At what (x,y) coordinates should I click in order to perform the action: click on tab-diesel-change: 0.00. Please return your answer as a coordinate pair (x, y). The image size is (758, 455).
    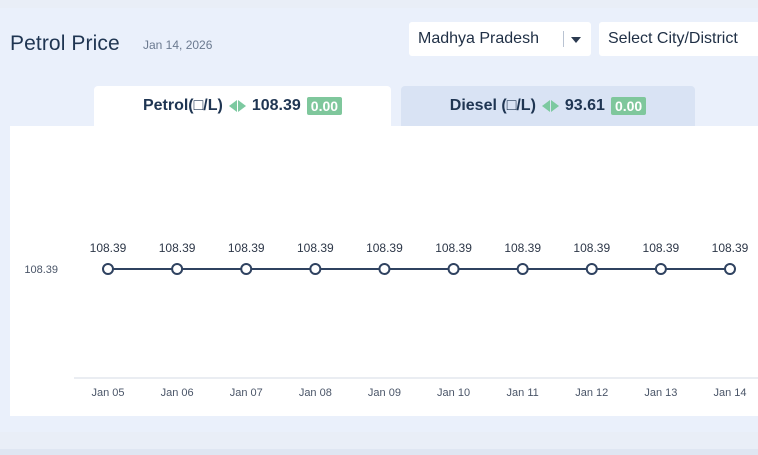
    Looking at the image, I should click on (628, 106).